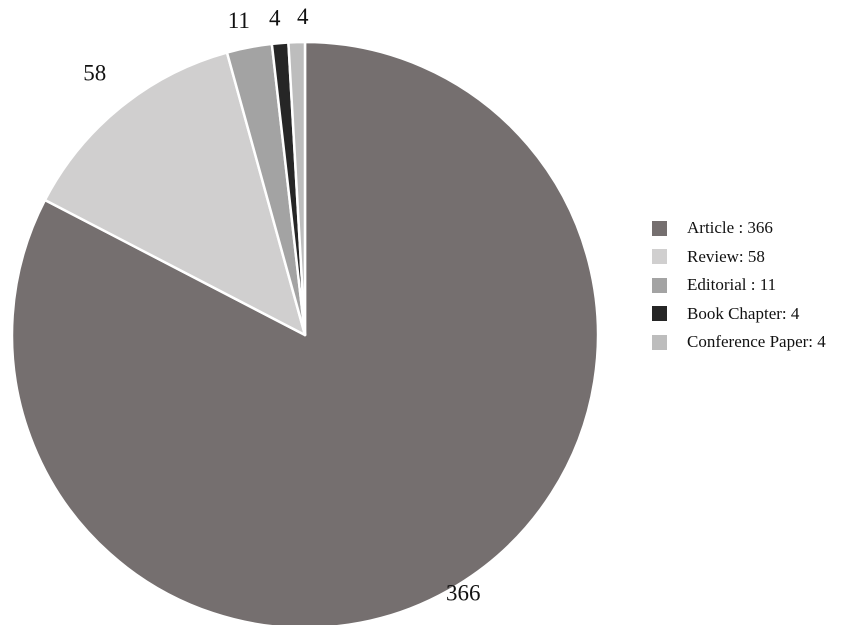 The height and width of the screenshot is (625, 866). I want to click on legend-item-book-chapter: Book Chapter: 4, so click(739, 314).